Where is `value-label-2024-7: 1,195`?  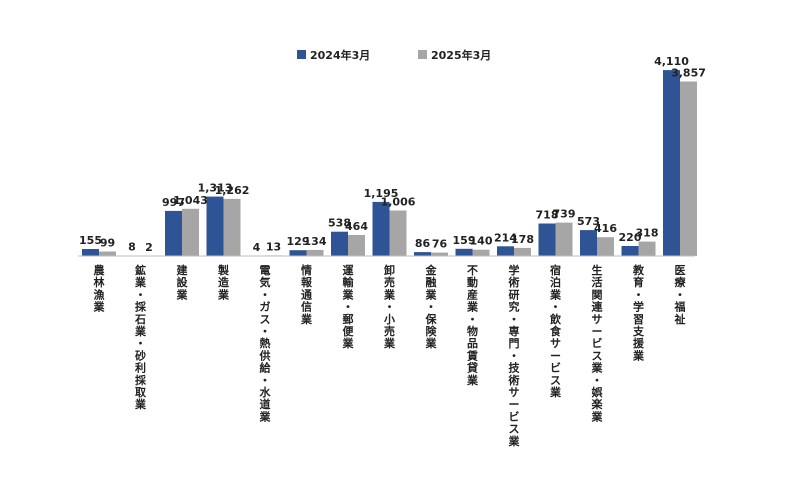 value-label-2024-7: 1,195 is located at coordinates (381, 193).